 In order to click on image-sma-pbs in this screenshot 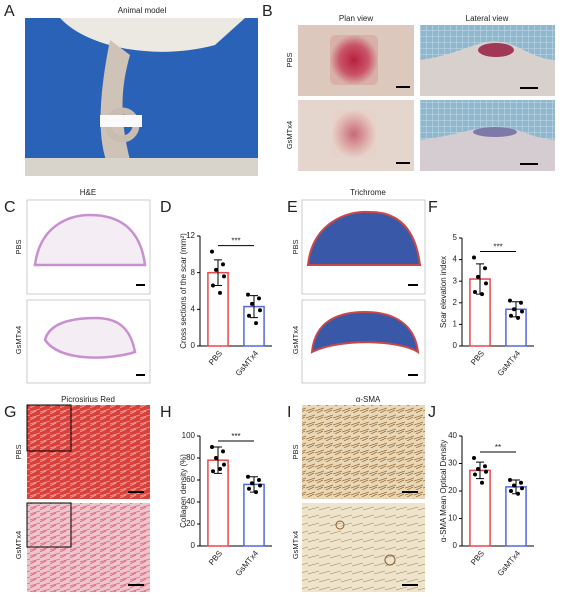, I will do `click(363, 452)`.